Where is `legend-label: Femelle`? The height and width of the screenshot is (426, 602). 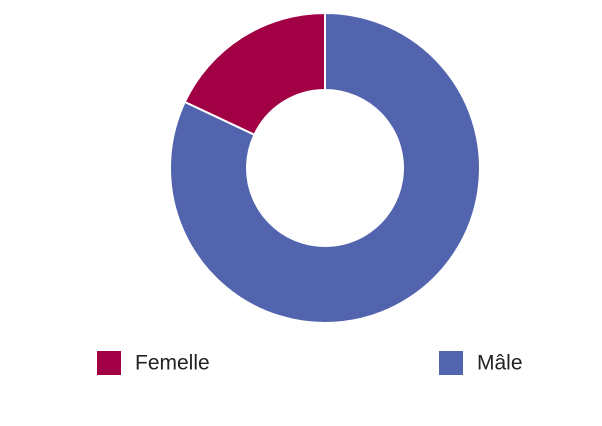
legend-label: Femelle is located at coordinates (172, 363).